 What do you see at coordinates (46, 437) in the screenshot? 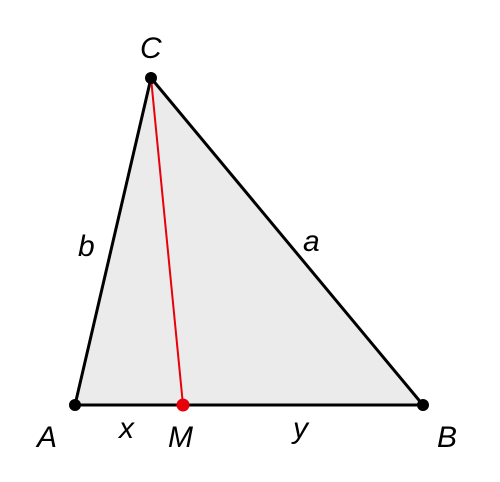
I see `label-a: A` at bounding box center [46, 437].